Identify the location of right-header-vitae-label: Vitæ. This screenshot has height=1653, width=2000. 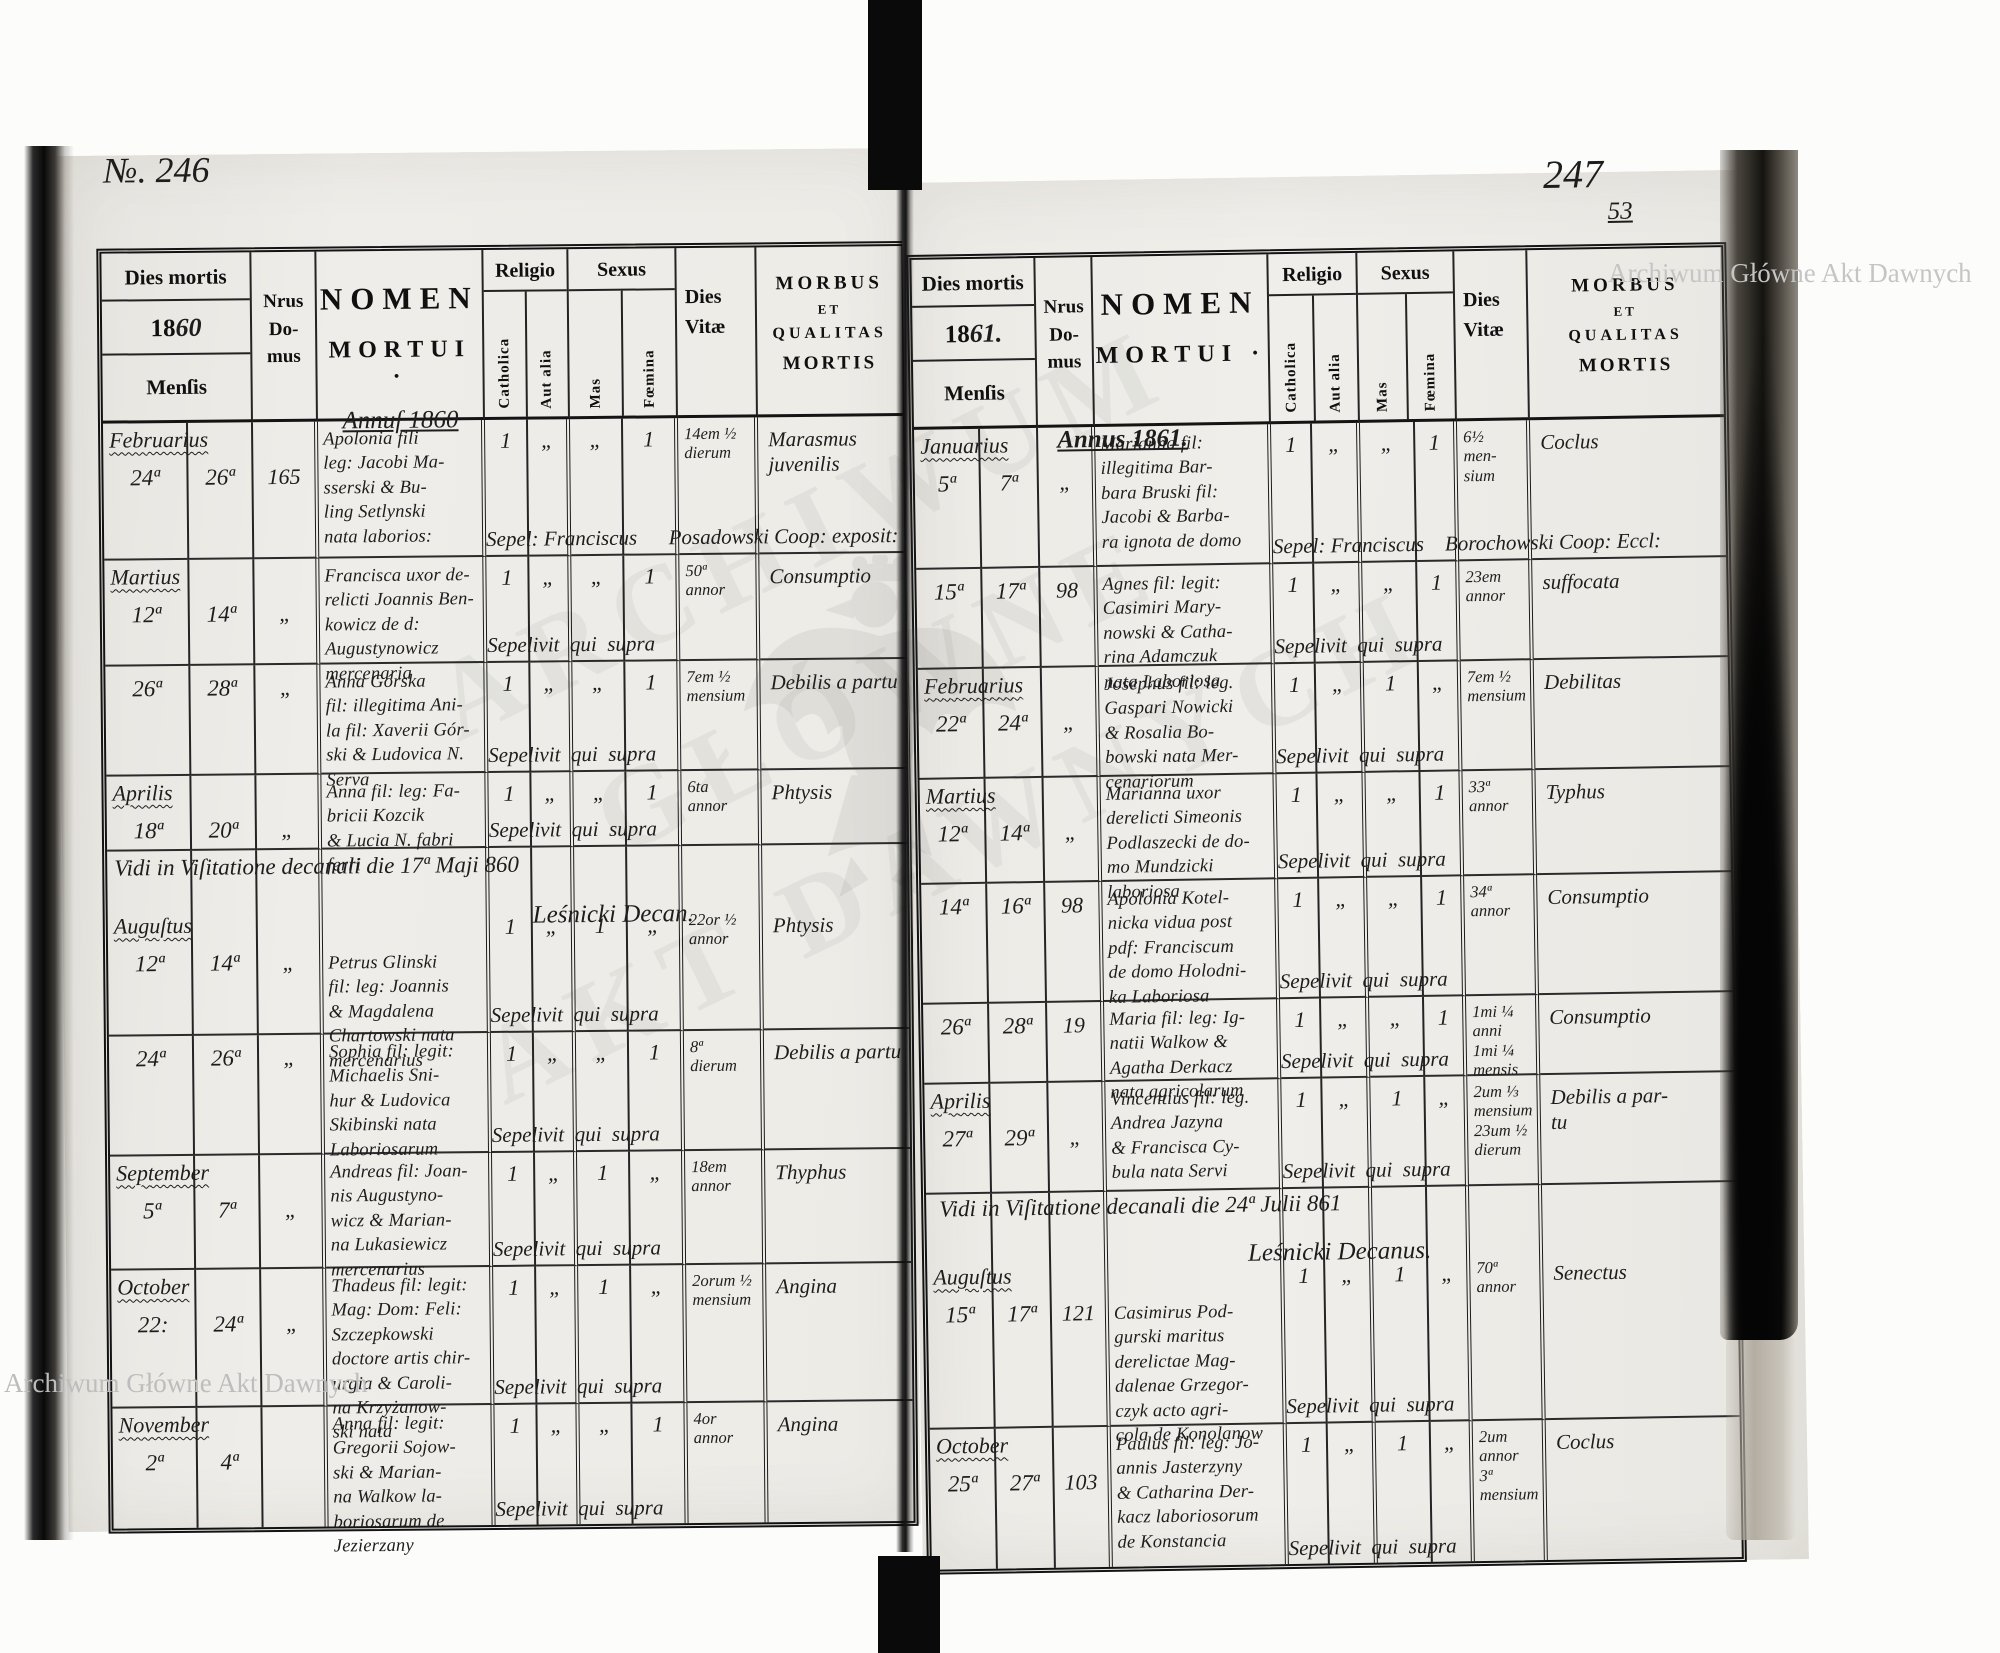
(1484, 330).